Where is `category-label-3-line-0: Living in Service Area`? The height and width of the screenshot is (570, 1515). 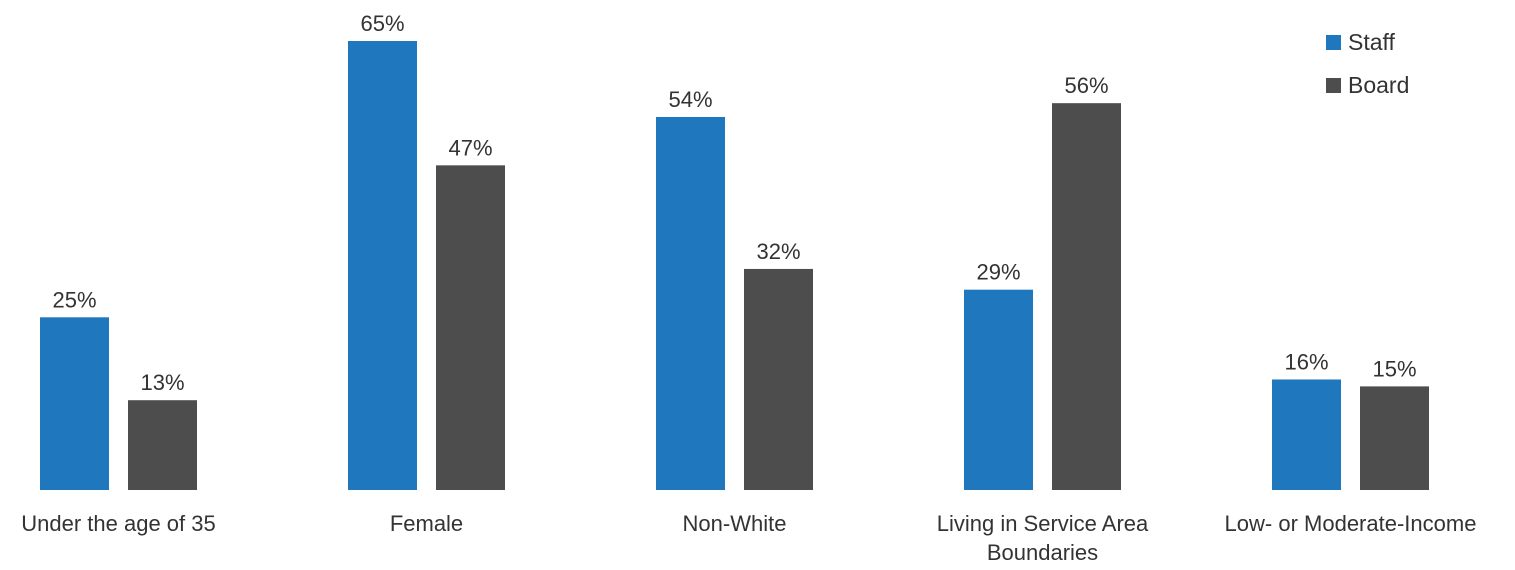
category-label-3-line-0: Living in Service Area is located at coordinates (1043, 523).